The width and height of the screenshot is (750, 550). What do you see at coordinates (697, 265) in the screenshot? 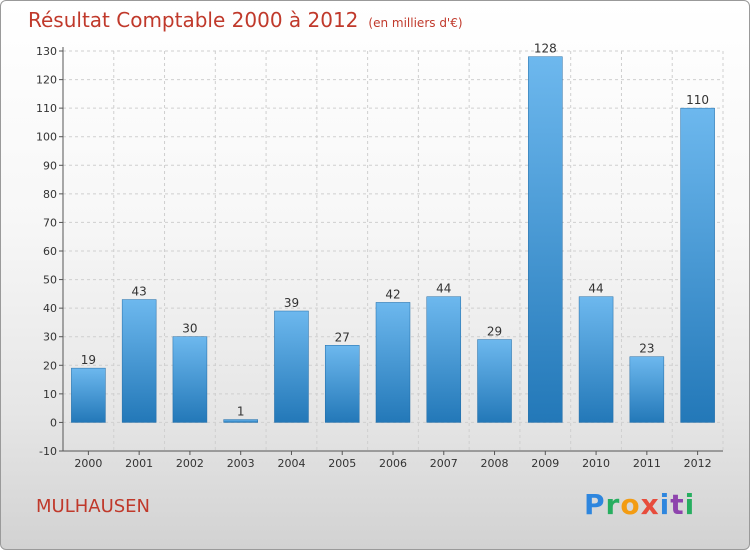
I see `bar-2012` at bounding box center [697, 265].